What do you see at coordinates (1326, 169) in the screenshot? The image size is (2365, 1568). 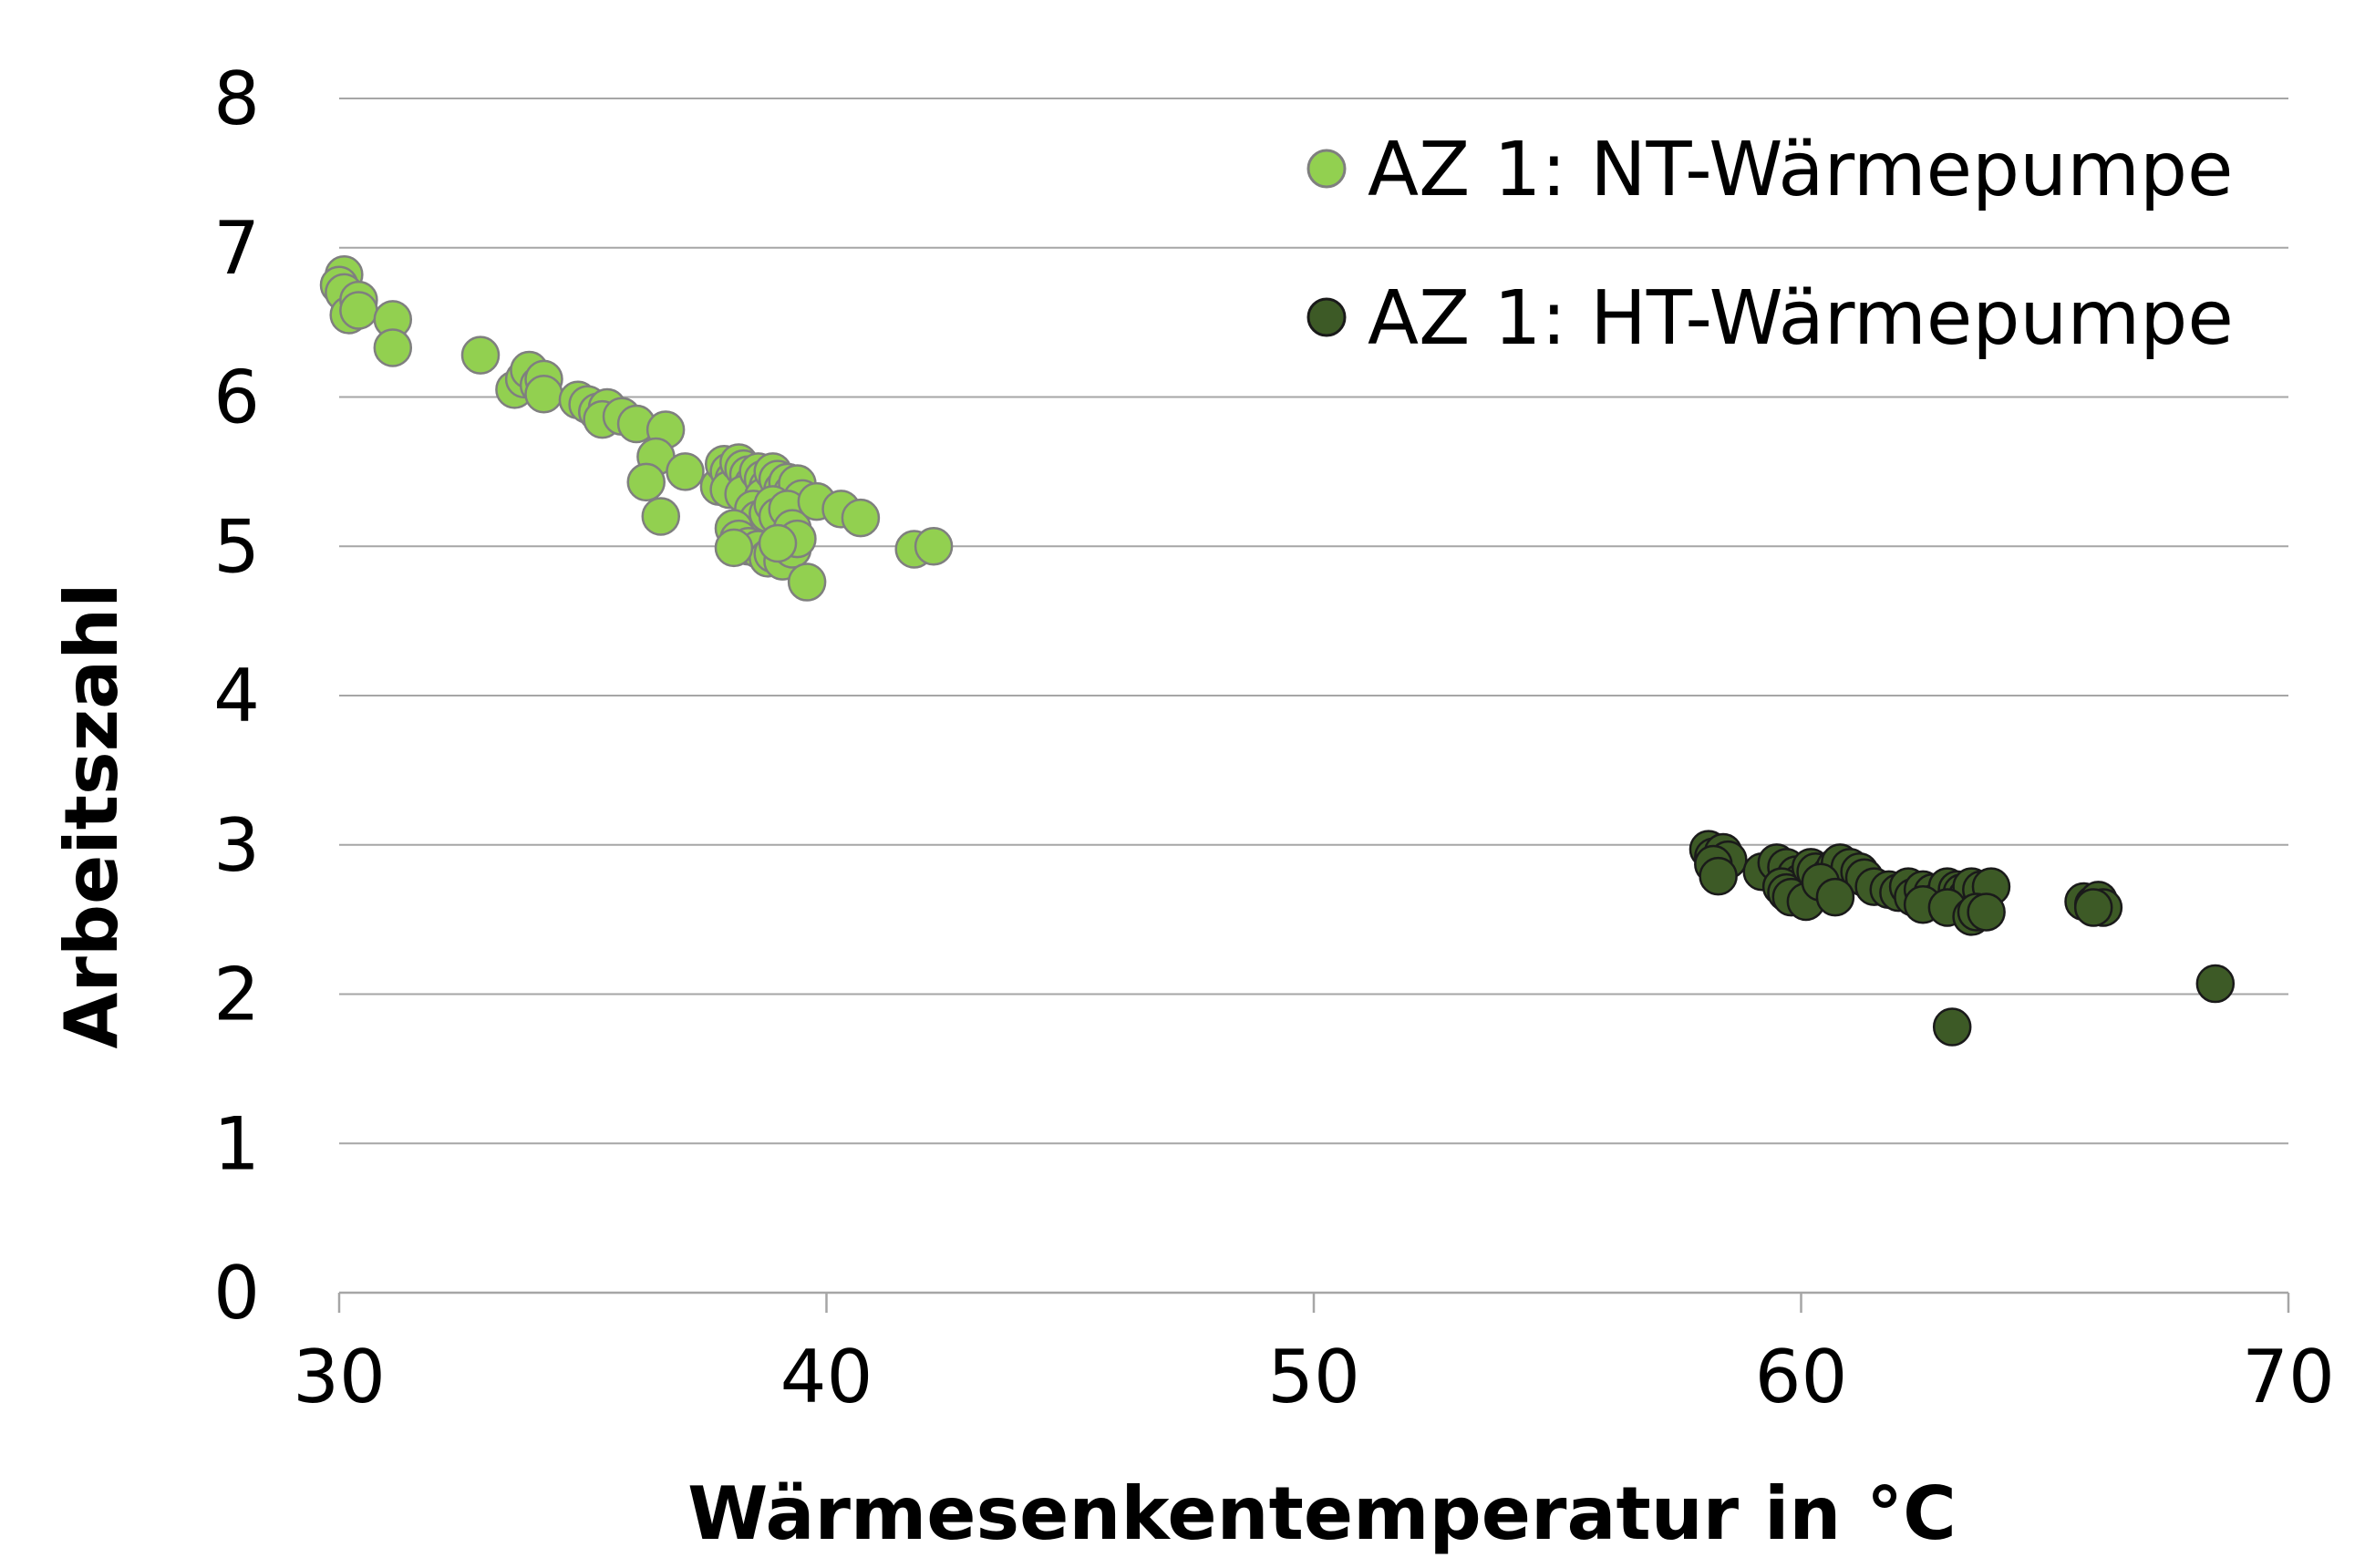 I see `legend-marker-nt` at bounding box center [1326, 169].